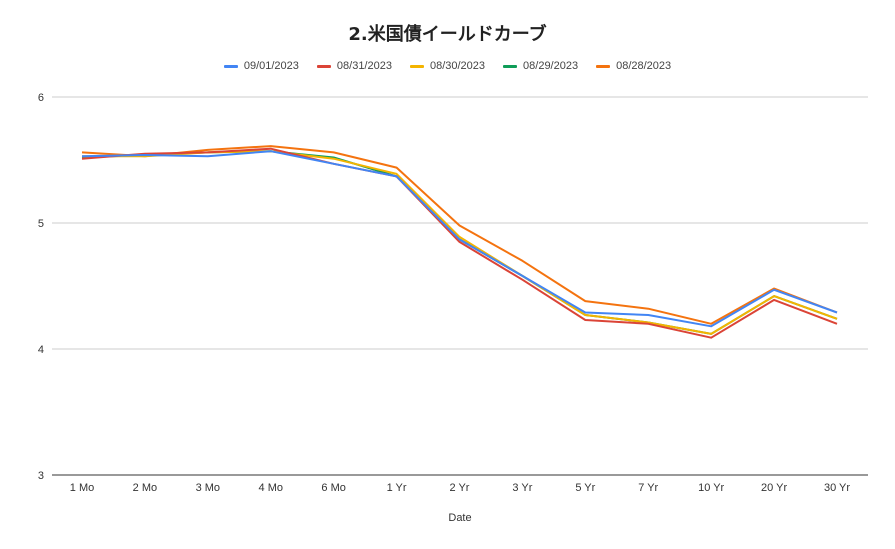 This screenshot has width=895, height=549. I want to click on legend-item: 09/01/2023, so click(261, 66).